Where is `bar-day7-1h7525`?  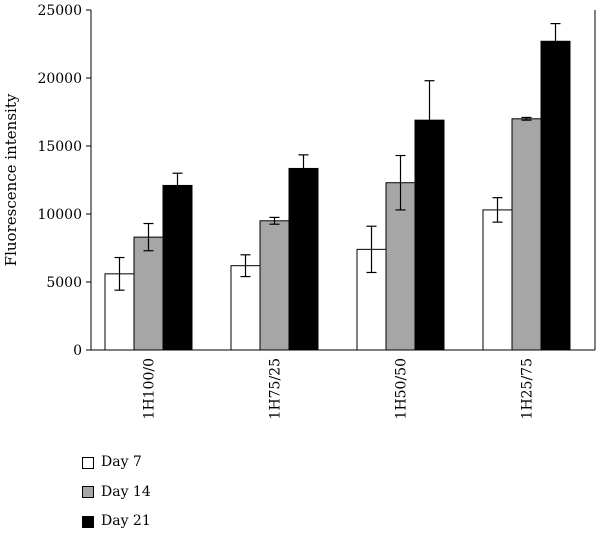
bar-day7-1h7525 is located at coordinates (245, 308).